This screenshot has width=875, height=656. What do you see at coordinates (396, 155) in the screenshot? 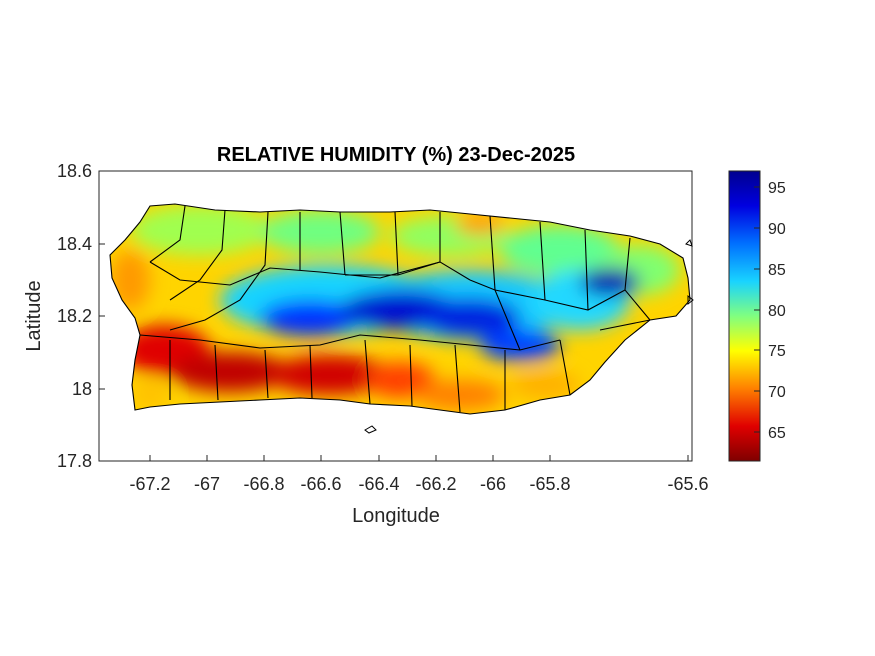
I see `map-title: RELATIVE HUMIDITY (%) 23-Dec-2025` at bounding box center [396, 155].